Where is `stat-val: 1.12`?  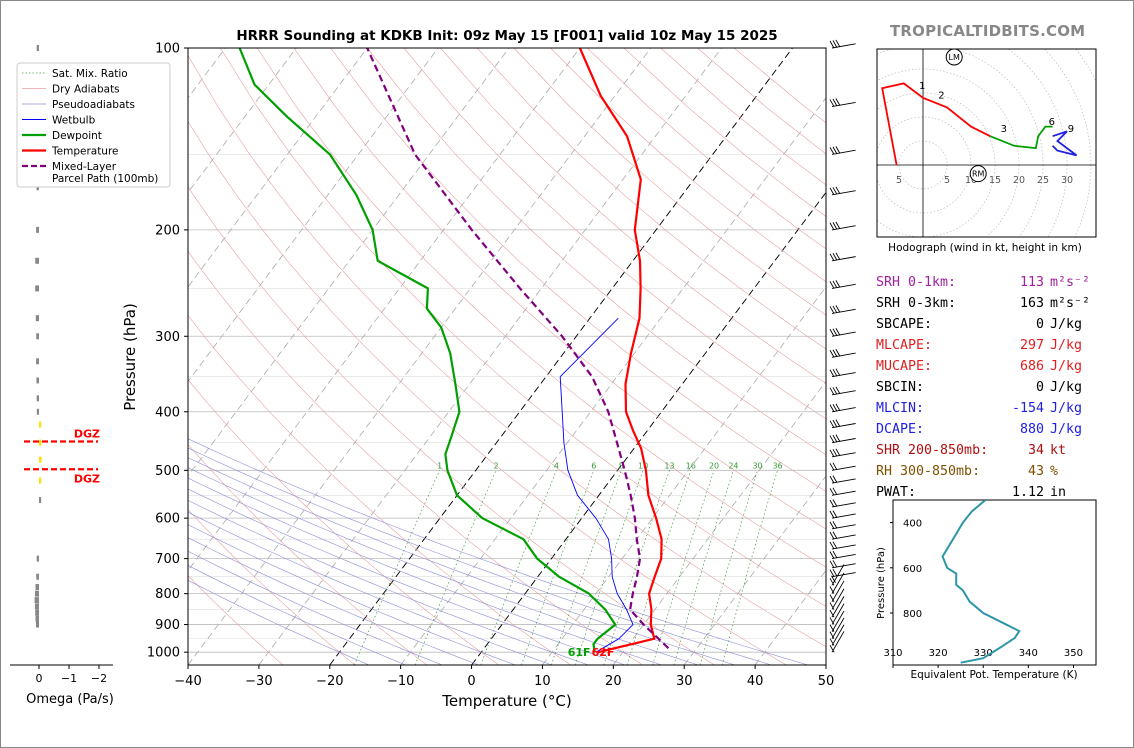
stat-val: 1.12 is located at coordinates (1027, 492).